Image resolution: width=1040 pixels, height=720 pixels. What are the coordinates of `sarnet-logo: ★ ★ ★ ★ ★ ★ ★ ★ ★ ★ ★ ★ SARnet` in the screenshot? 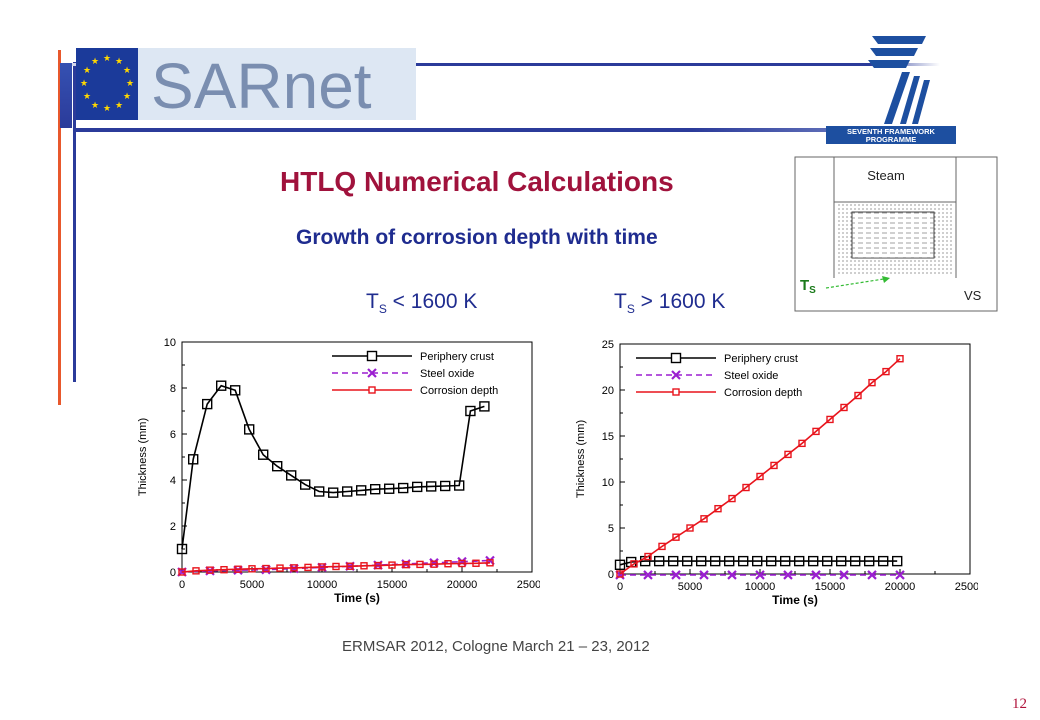 It's located at (246, 86).